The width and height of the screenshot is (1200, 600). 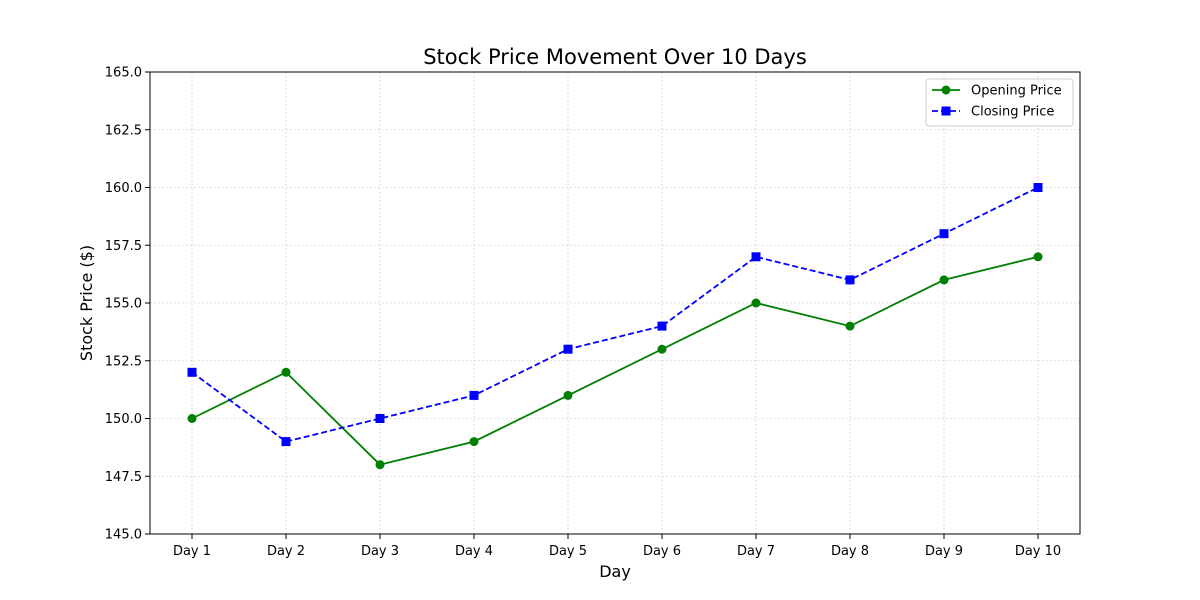 I want to click on y-tick-label: 157.5, so click(x=123, y=246).